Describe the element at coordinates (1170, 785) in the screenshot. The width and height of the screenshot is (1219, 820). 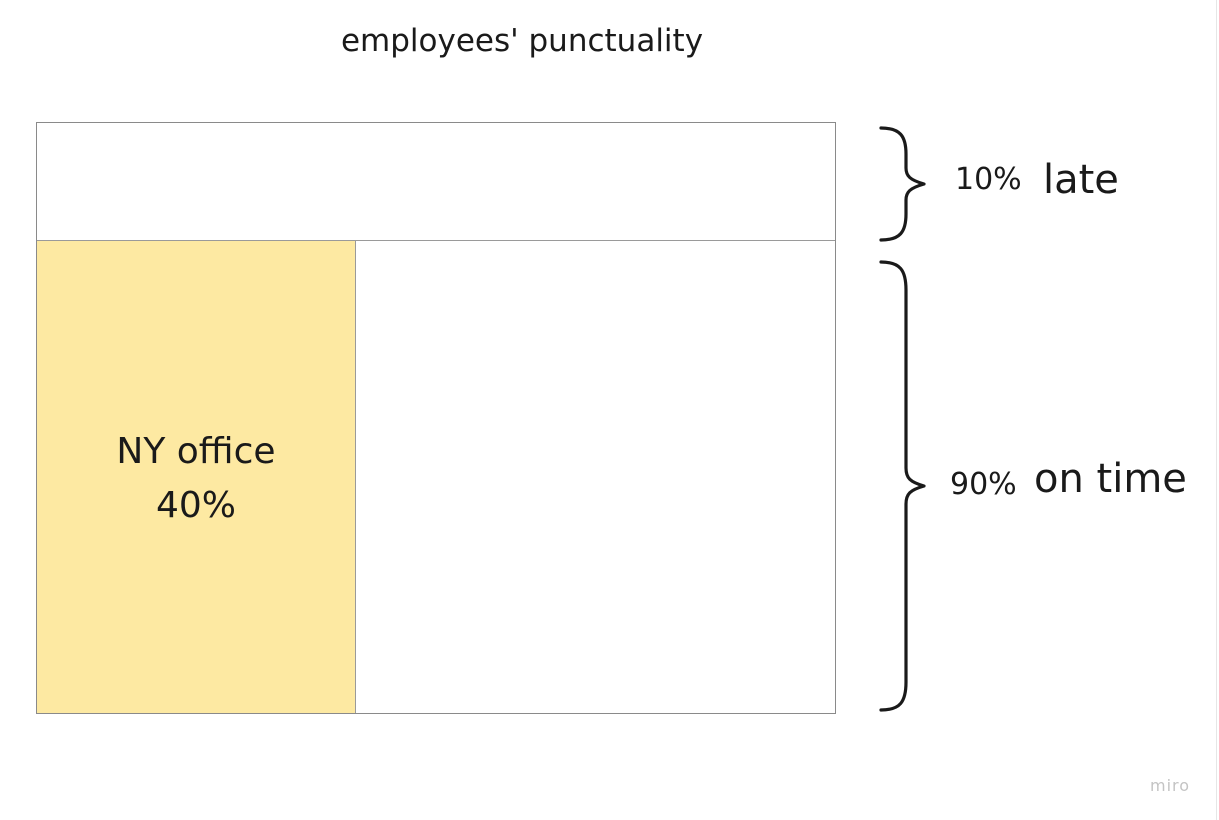
I see `miro-watermark: miro` at that location.